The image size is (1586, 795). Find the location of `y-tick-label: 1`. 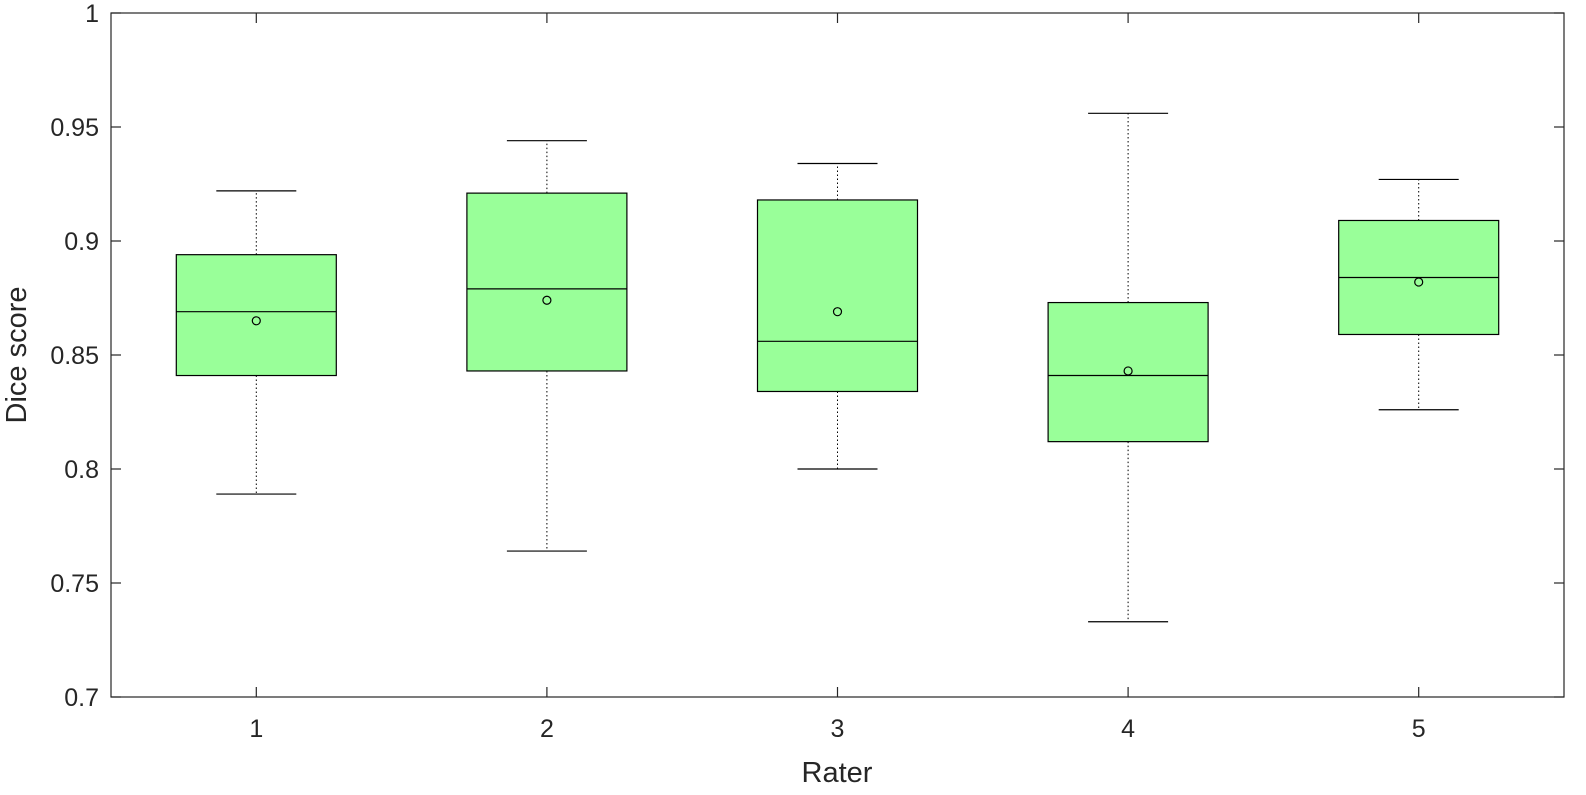

y-tick-label: 1 is located at coordinates (92, 14).